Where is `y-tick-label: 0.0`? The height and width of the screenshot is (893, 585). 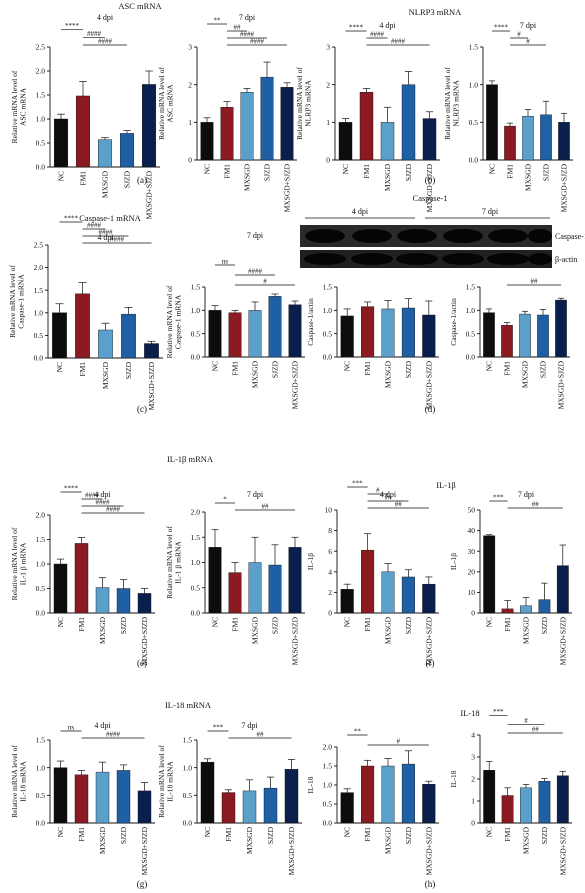 y-tick-label: 0.0 is located at coordinates (474, 160).